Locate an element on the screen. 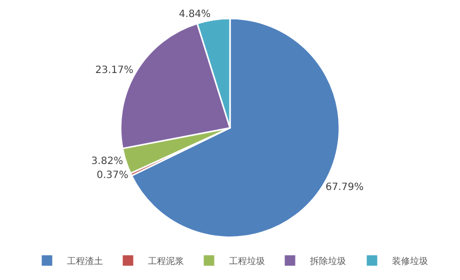 The width and height of the screenshot is (460, 280). legend-label: 拆除垃圾 is located at coordinates (327, 262).